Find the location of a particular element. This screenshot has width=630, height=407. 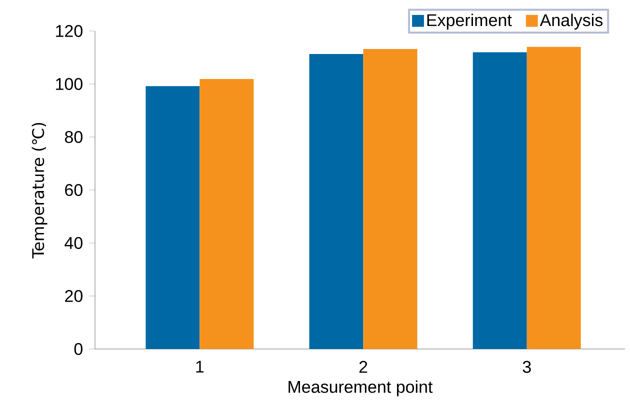

y-tick-label: 80 is located at coordinates (73, 137).